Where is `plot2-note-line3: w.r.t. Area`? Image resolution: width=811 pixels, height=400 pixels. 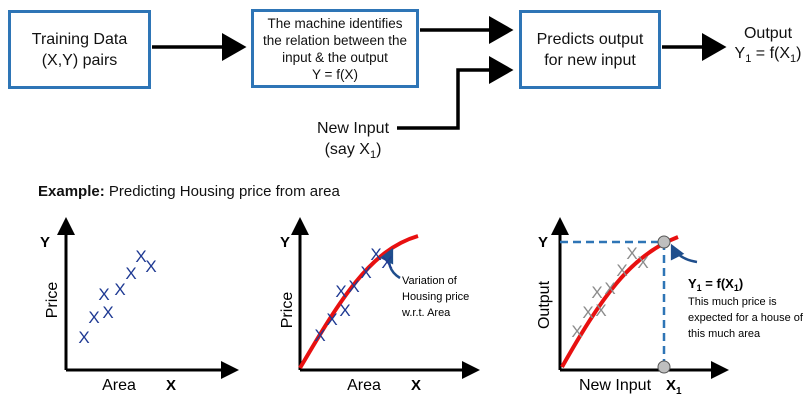 plot2-note-line3: w.r.t. Area is located at coordinates (426, 313).